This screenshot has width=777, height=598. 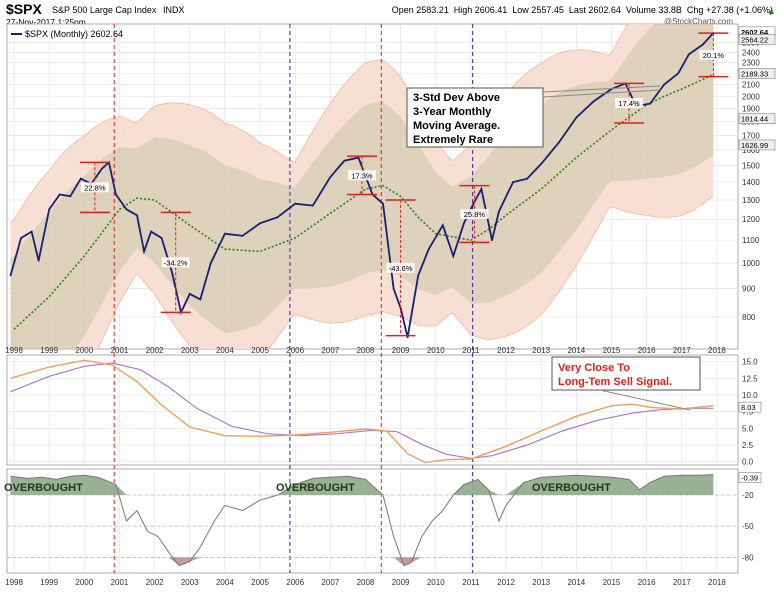 I want to click on x-tick-label-bottom-2010: 2010, so click(x=436, y=582).